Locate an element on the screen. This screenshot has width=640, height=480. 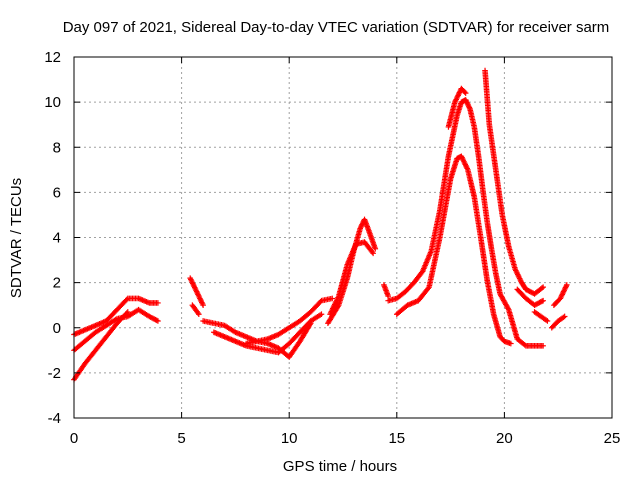
y-tick-label: 12 is located at coordinates (52, 57).